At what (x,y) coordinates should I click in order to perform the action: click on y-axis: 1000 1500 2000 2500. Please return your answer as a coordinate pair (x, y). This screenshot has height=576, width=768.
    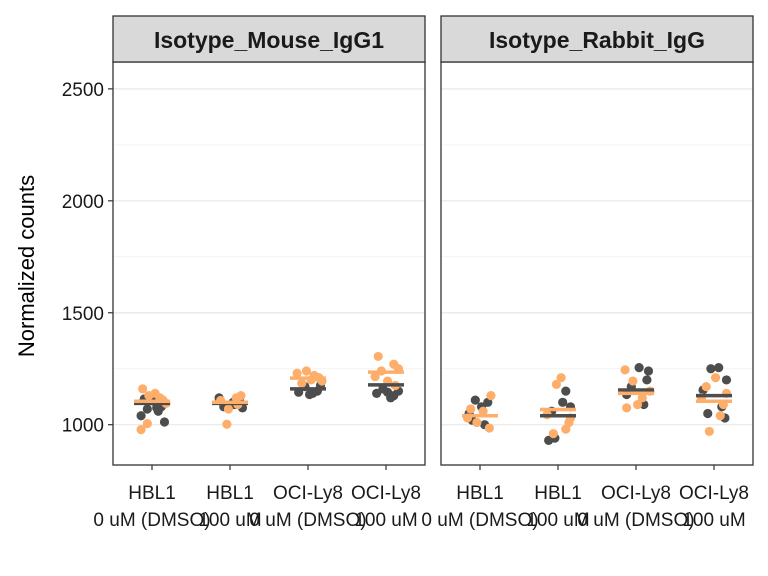
    Looking at the image, I should click on (87, 258).